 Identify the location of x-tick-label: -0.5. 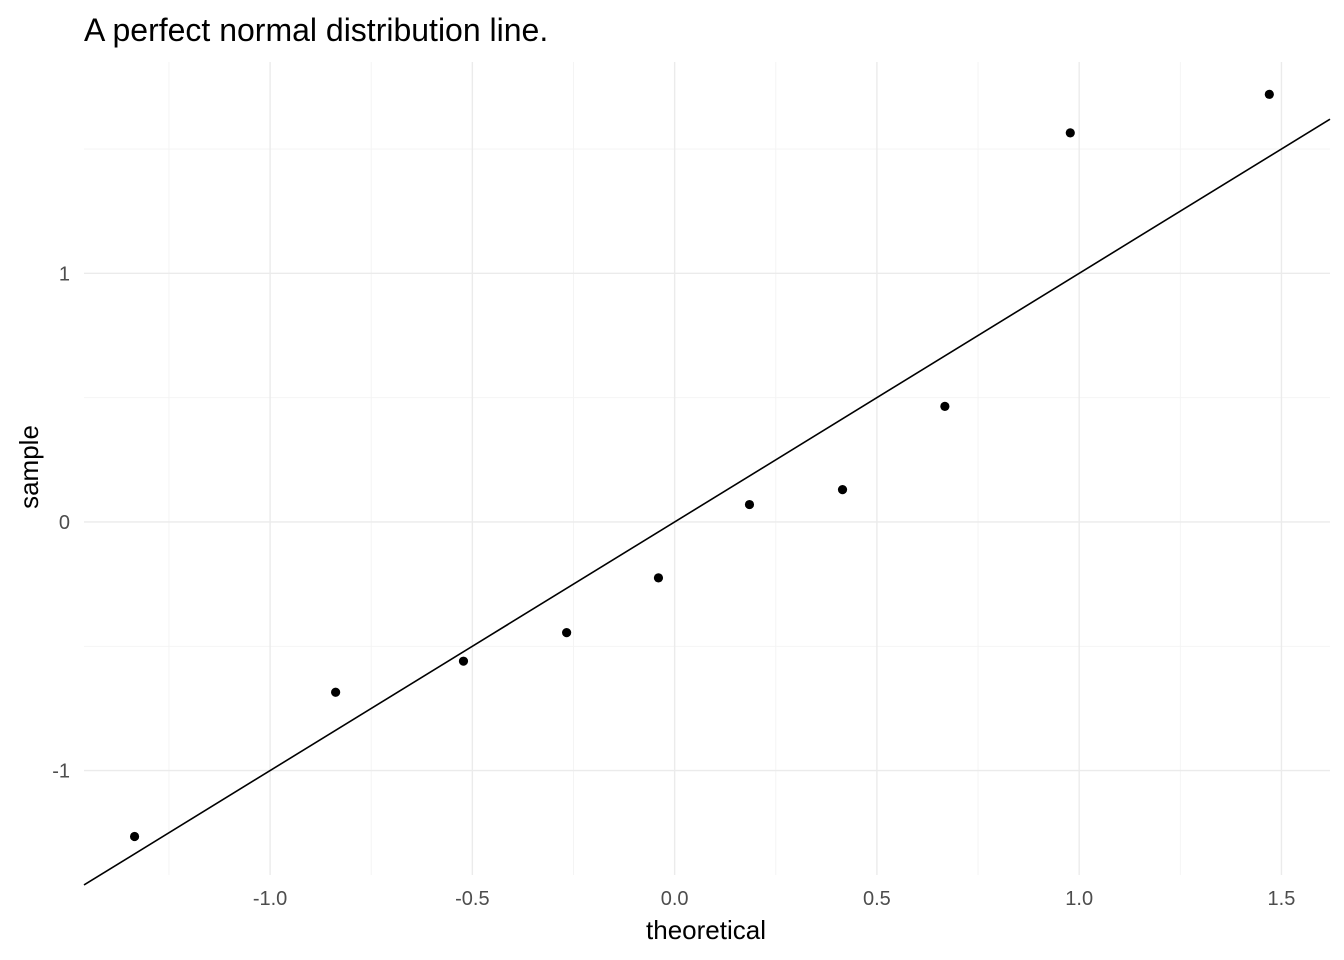
(472, 899).